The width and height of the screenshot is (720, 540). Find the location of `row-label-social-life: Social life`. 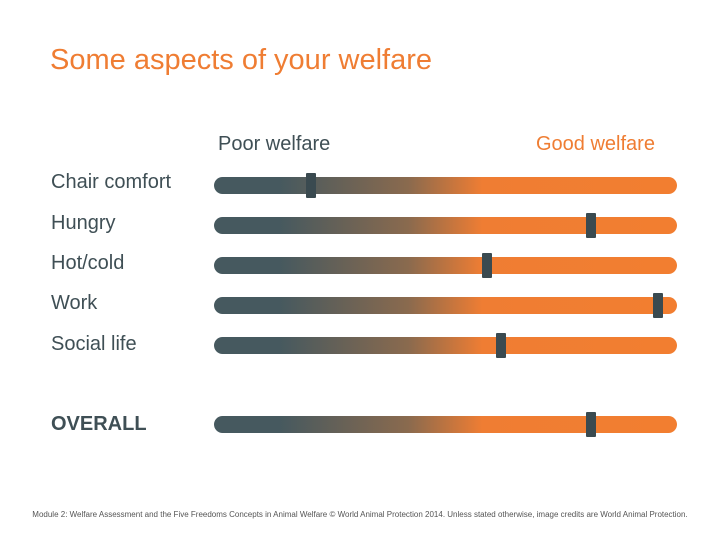

row-label-social-life: Social life is located at coordinates (94, 344).